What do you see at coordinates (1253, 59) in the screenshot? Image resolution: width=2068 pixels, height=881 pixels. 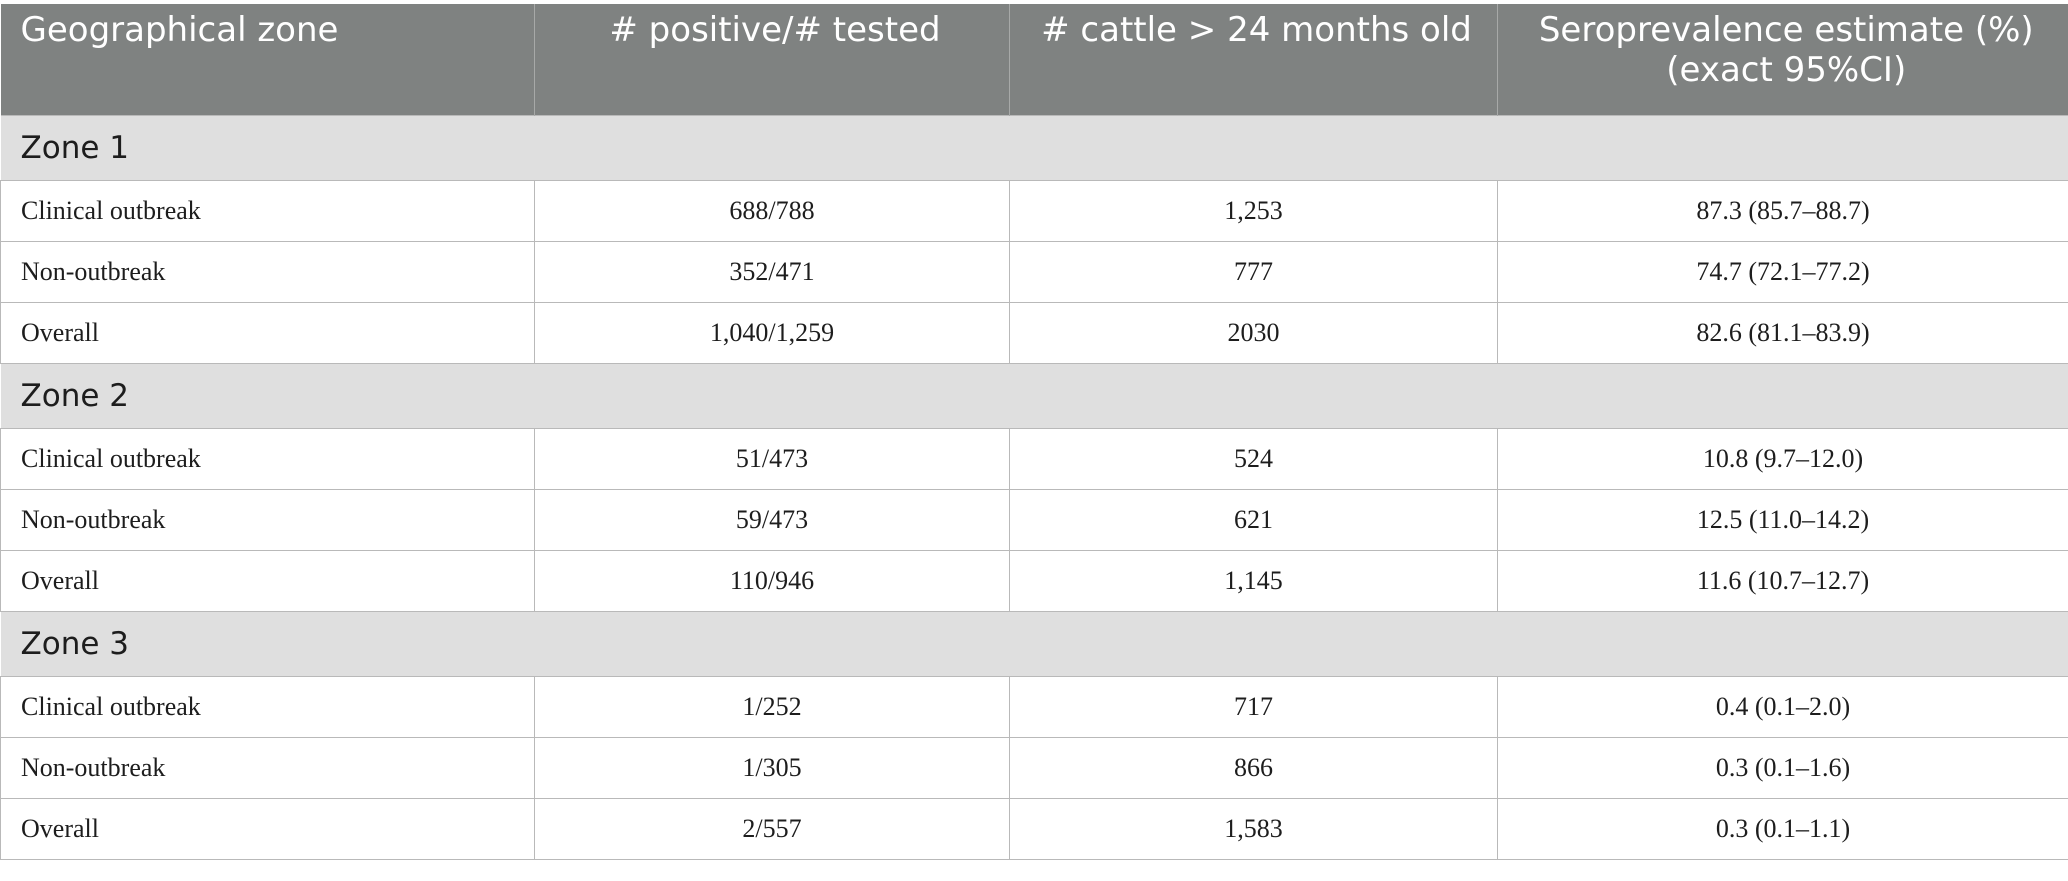 I see `header-cattle-count: # cattle > 24 months old` at bounding box center [1253, 59].